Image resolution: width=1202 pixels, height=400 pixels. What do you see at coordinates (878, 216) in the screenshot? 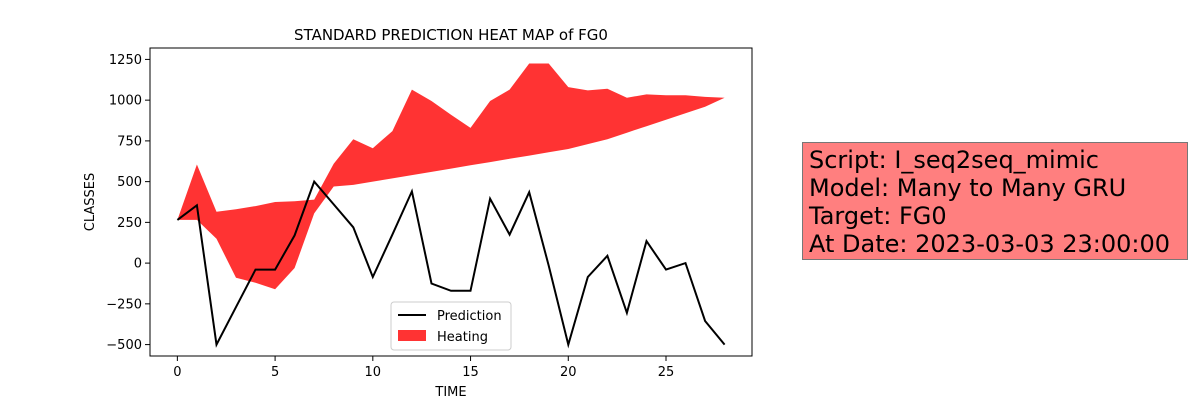
I see `info-target: Target: FG0` at bounding box center [878, 216].